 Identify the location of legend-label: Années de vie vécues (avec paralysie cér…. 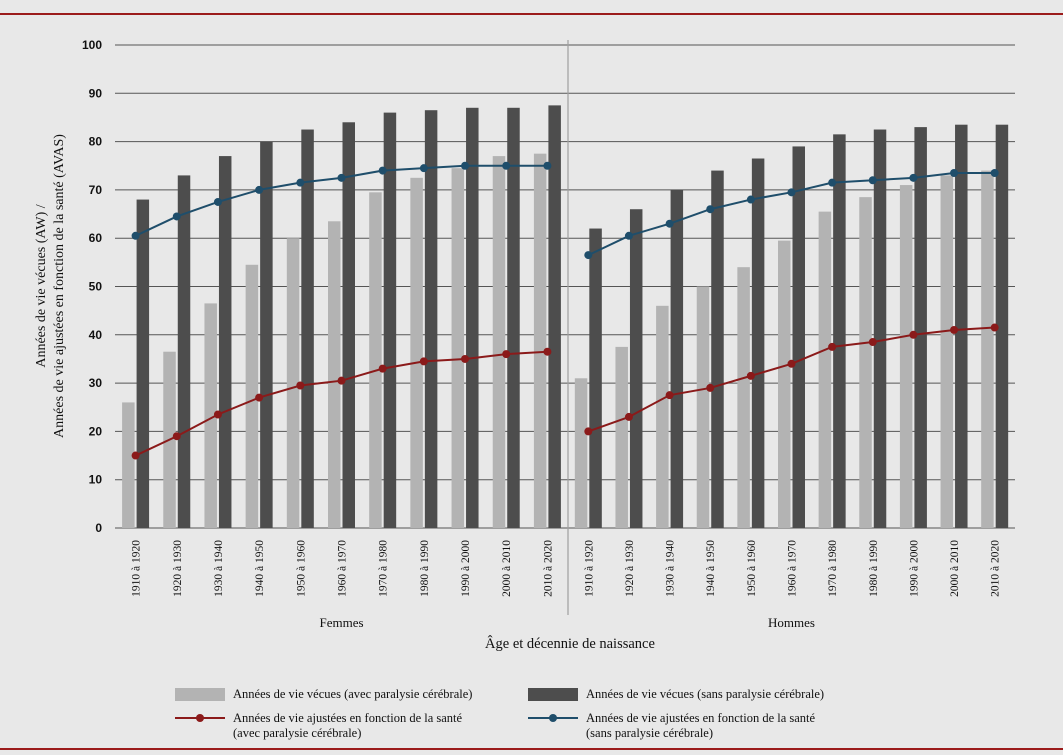
(353, 694).